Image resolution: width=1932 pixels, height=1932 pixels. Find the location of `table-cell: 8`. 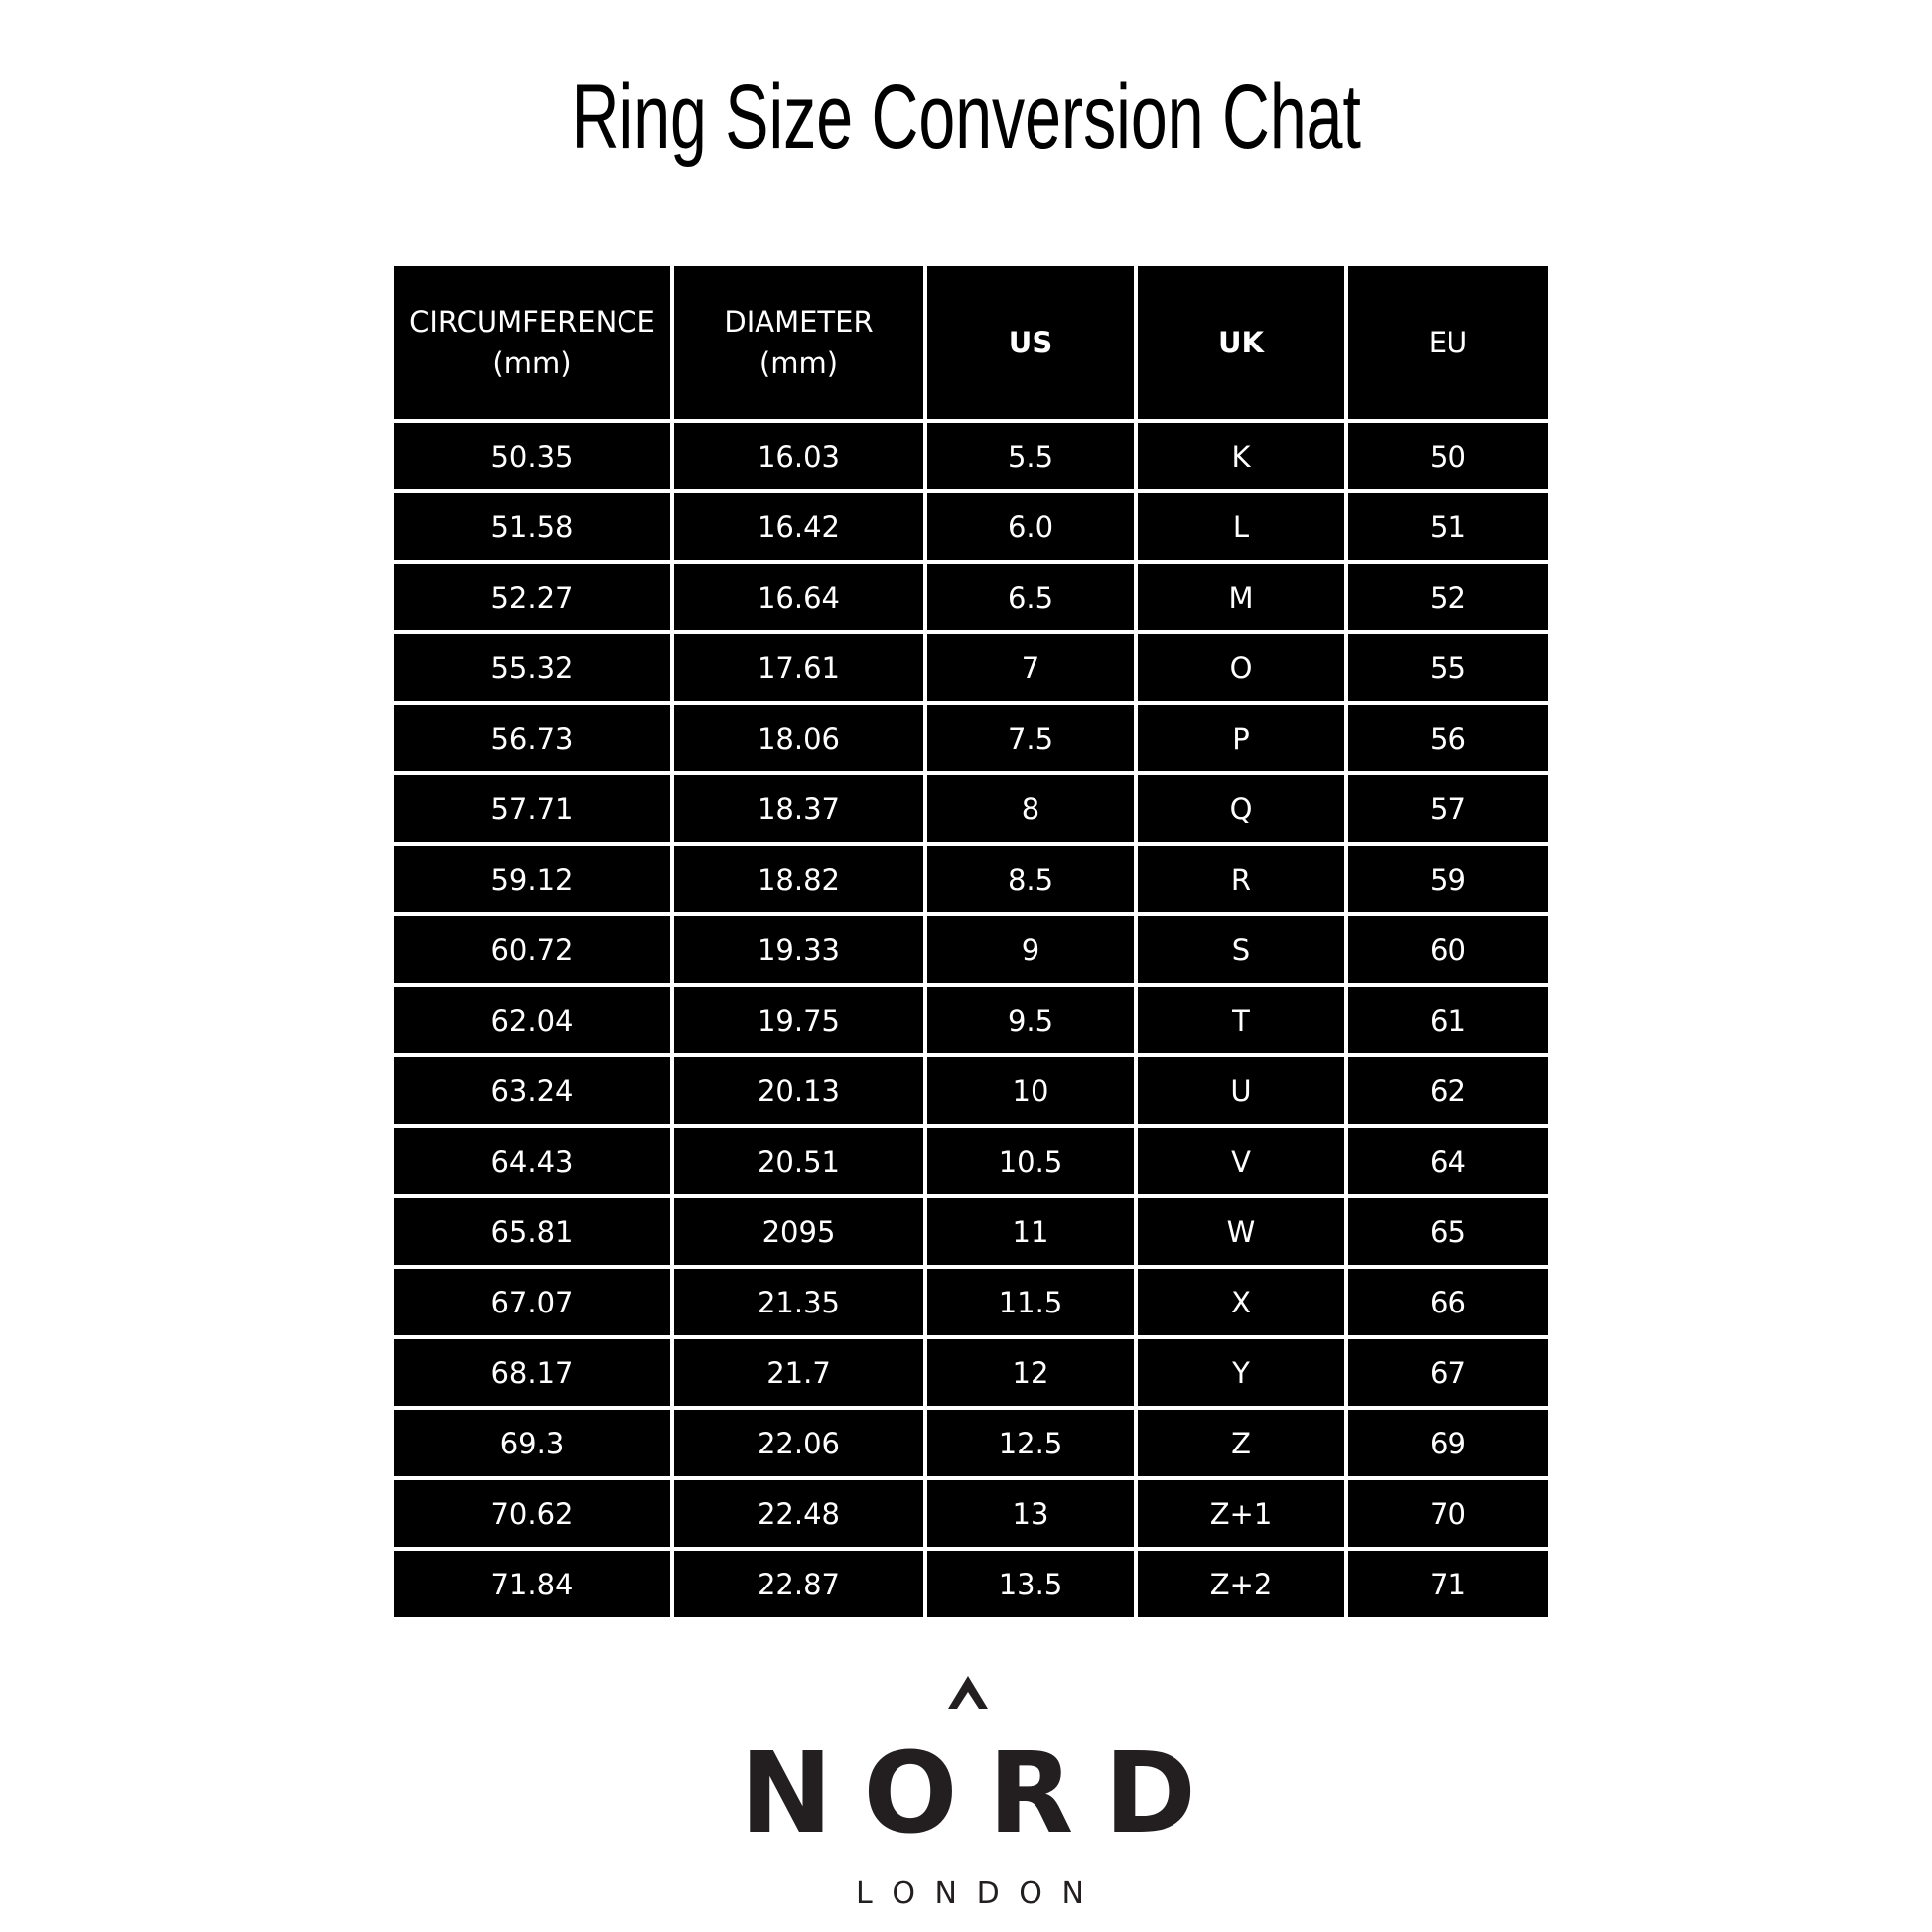

table-cell: 8 is located at coordinates (1030, 809).